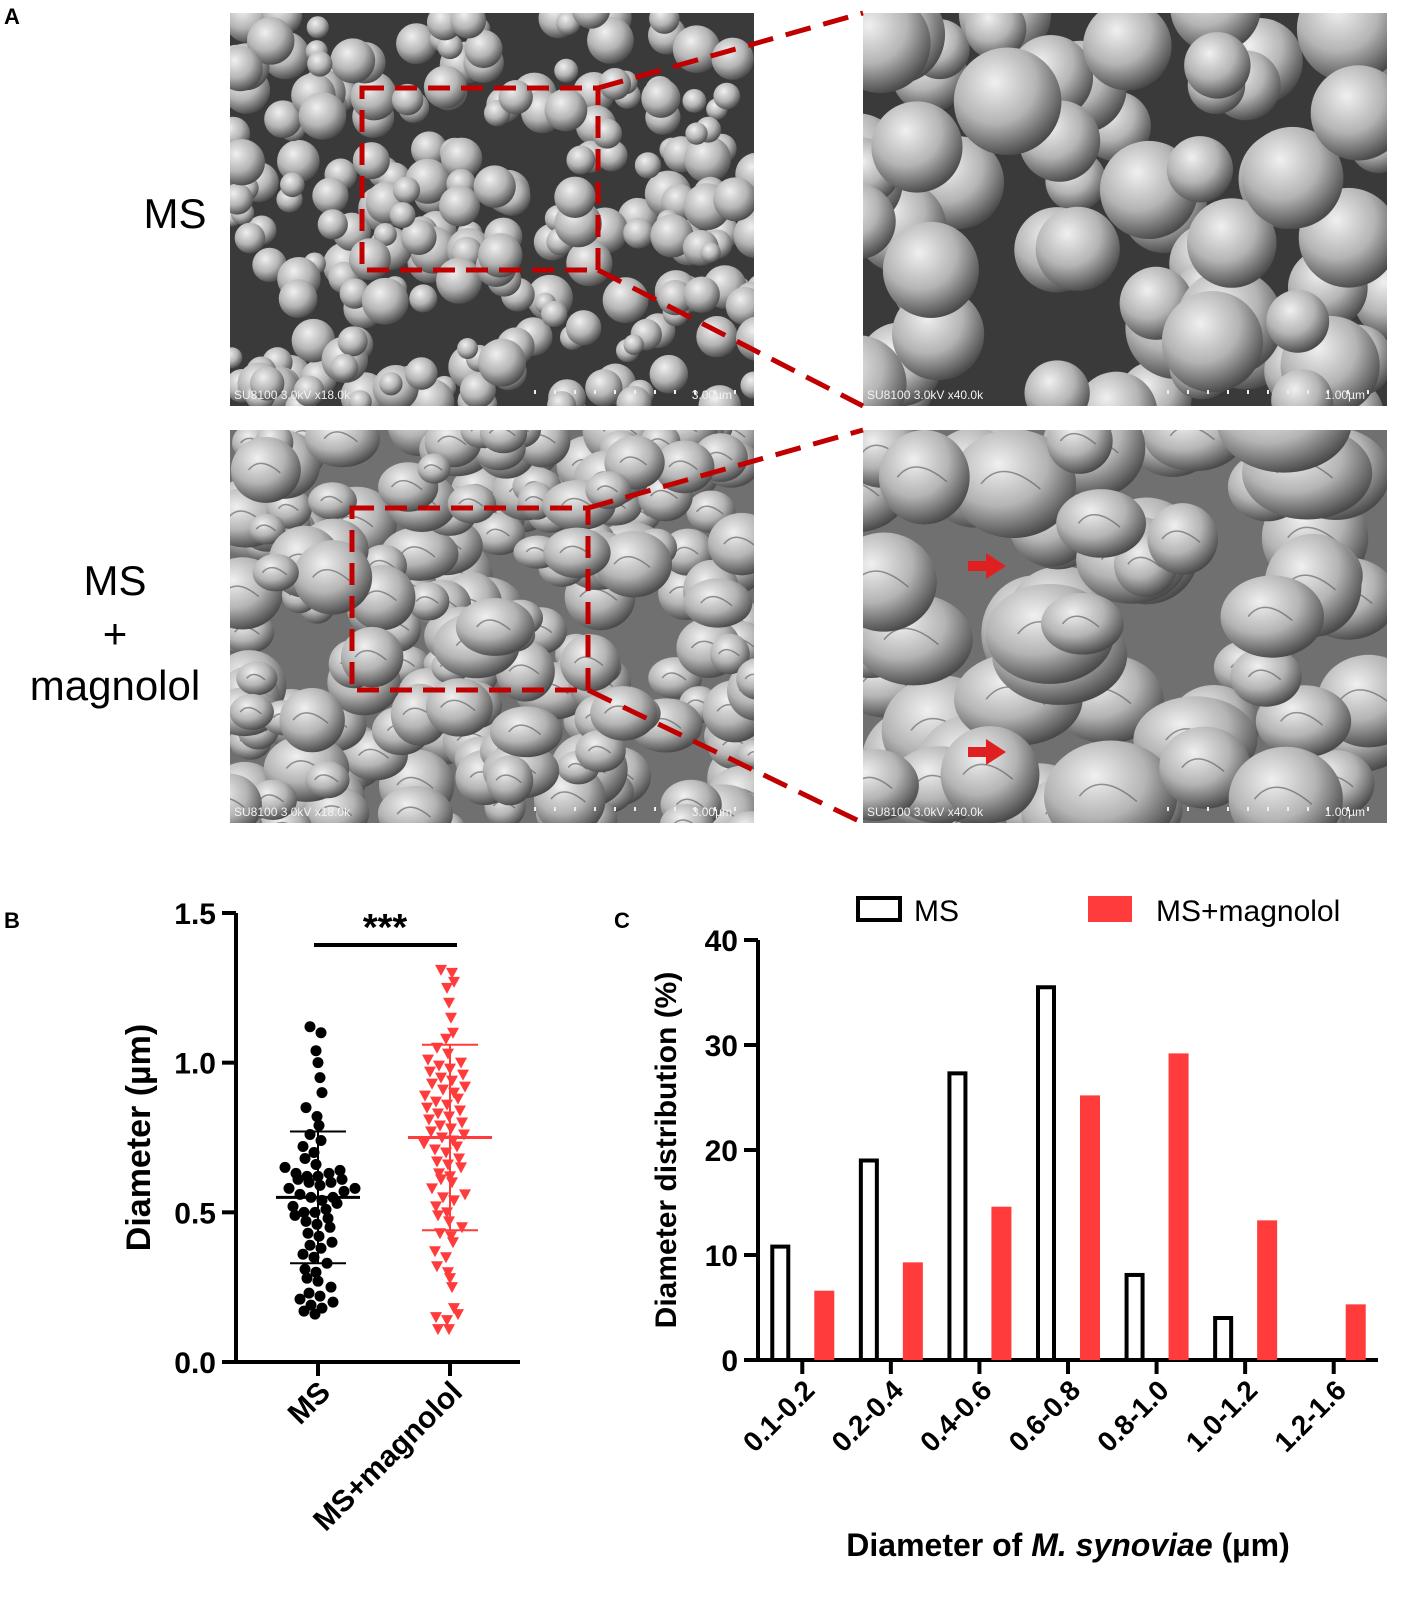 The width and height of the screenshot is (1418, 1601). I want to click on y-tick-label: 0, so click(729, 1361).